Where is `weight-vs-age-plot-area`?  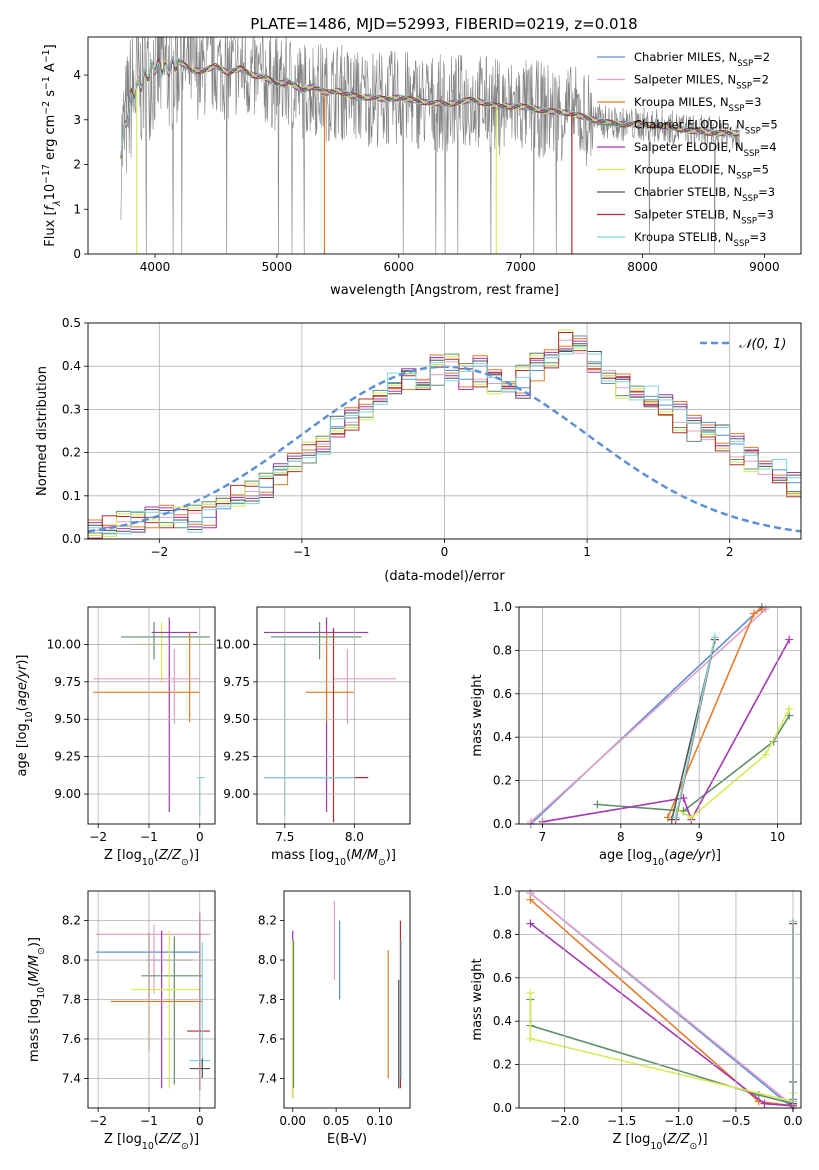 weight-vs-age-plot-area is located at coordinates (660, 715).